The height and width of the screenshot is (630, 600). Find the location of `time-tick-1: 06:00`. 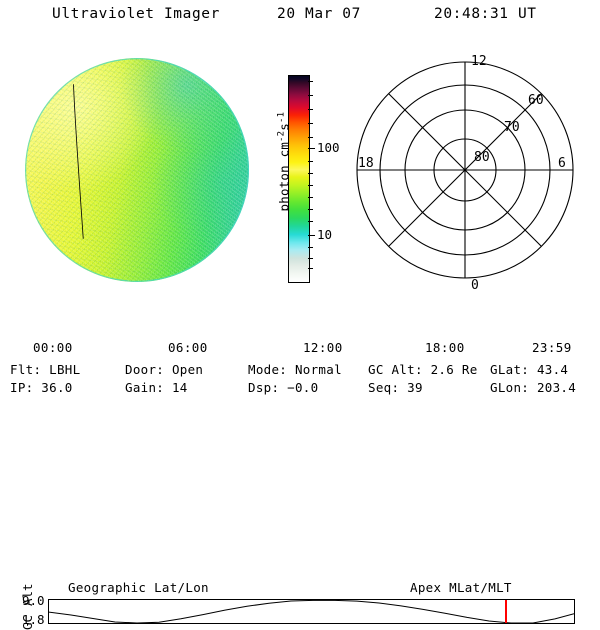

time-tick-1: 06:00 is located at coordinates (188, 347).